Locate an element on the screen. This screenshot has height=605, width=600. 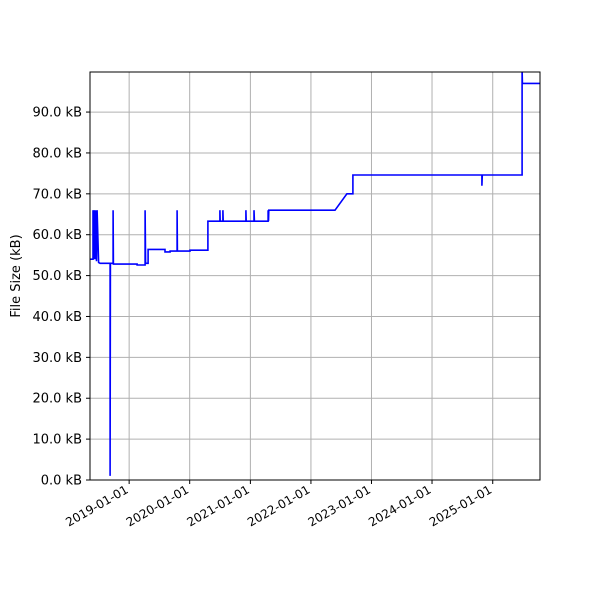
x-tick-label: 2022-01-01 is located at coordinates (278, 505).